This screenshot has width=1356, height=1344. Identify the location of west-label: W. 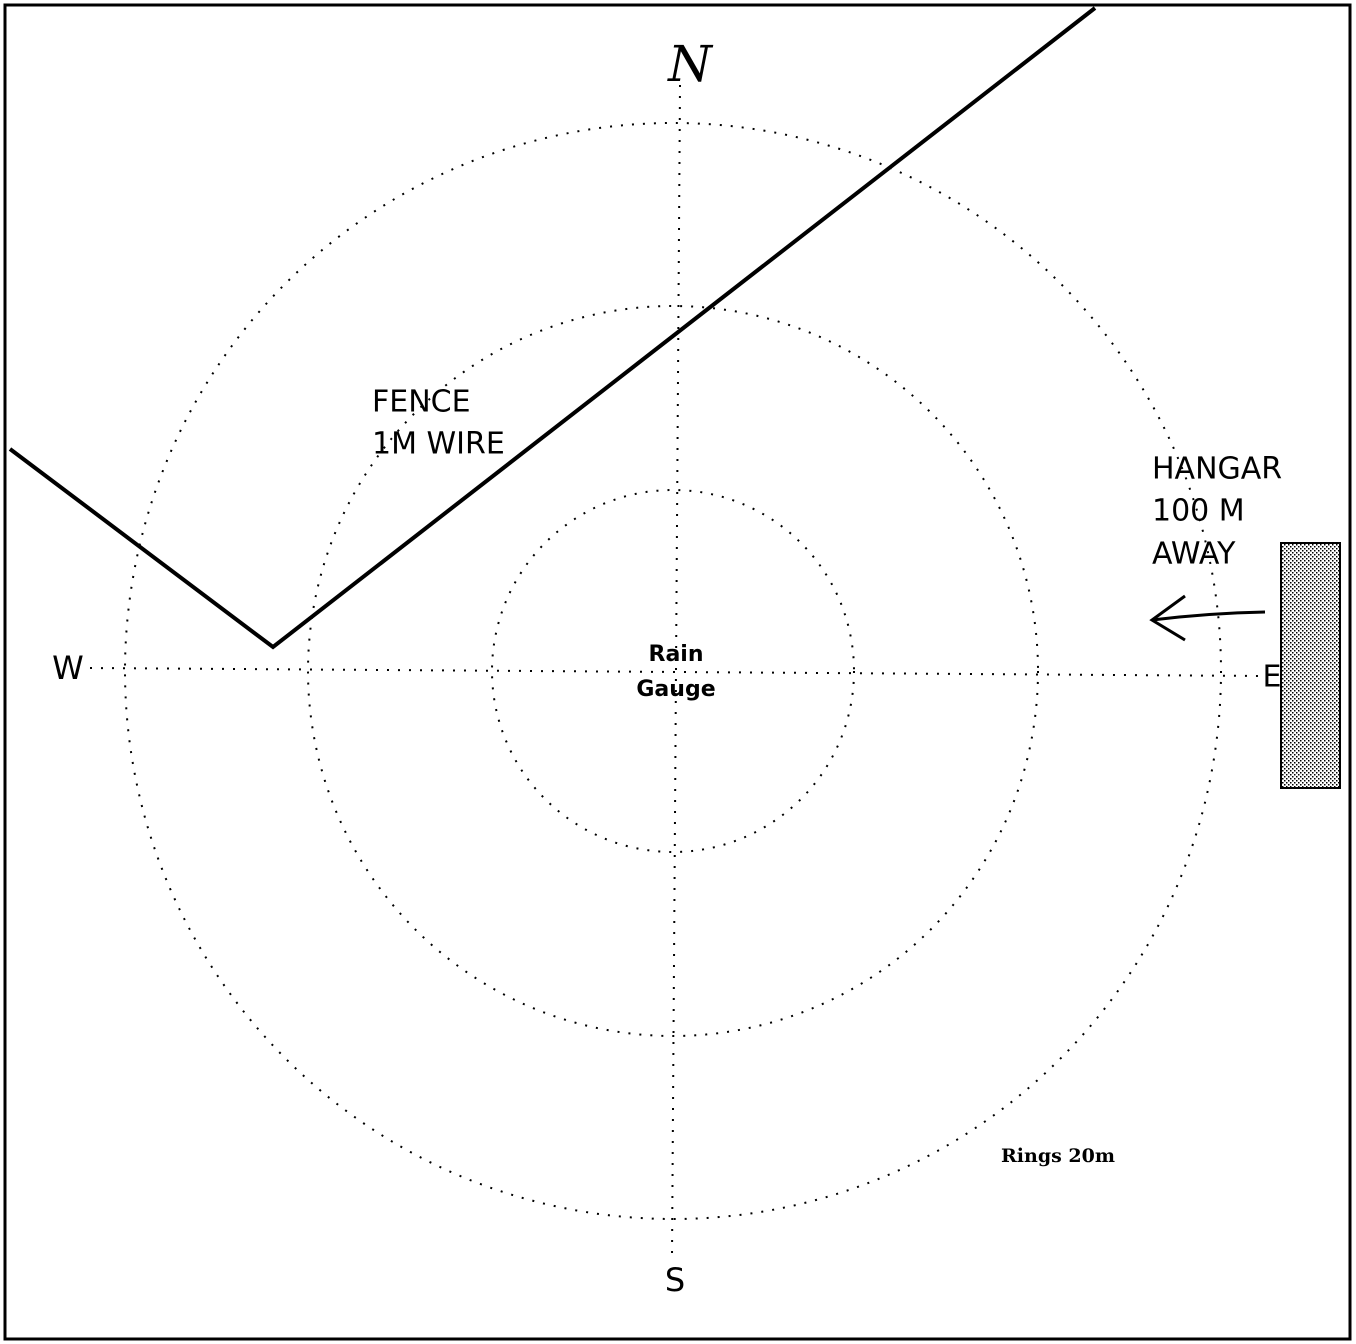
(68, 668).